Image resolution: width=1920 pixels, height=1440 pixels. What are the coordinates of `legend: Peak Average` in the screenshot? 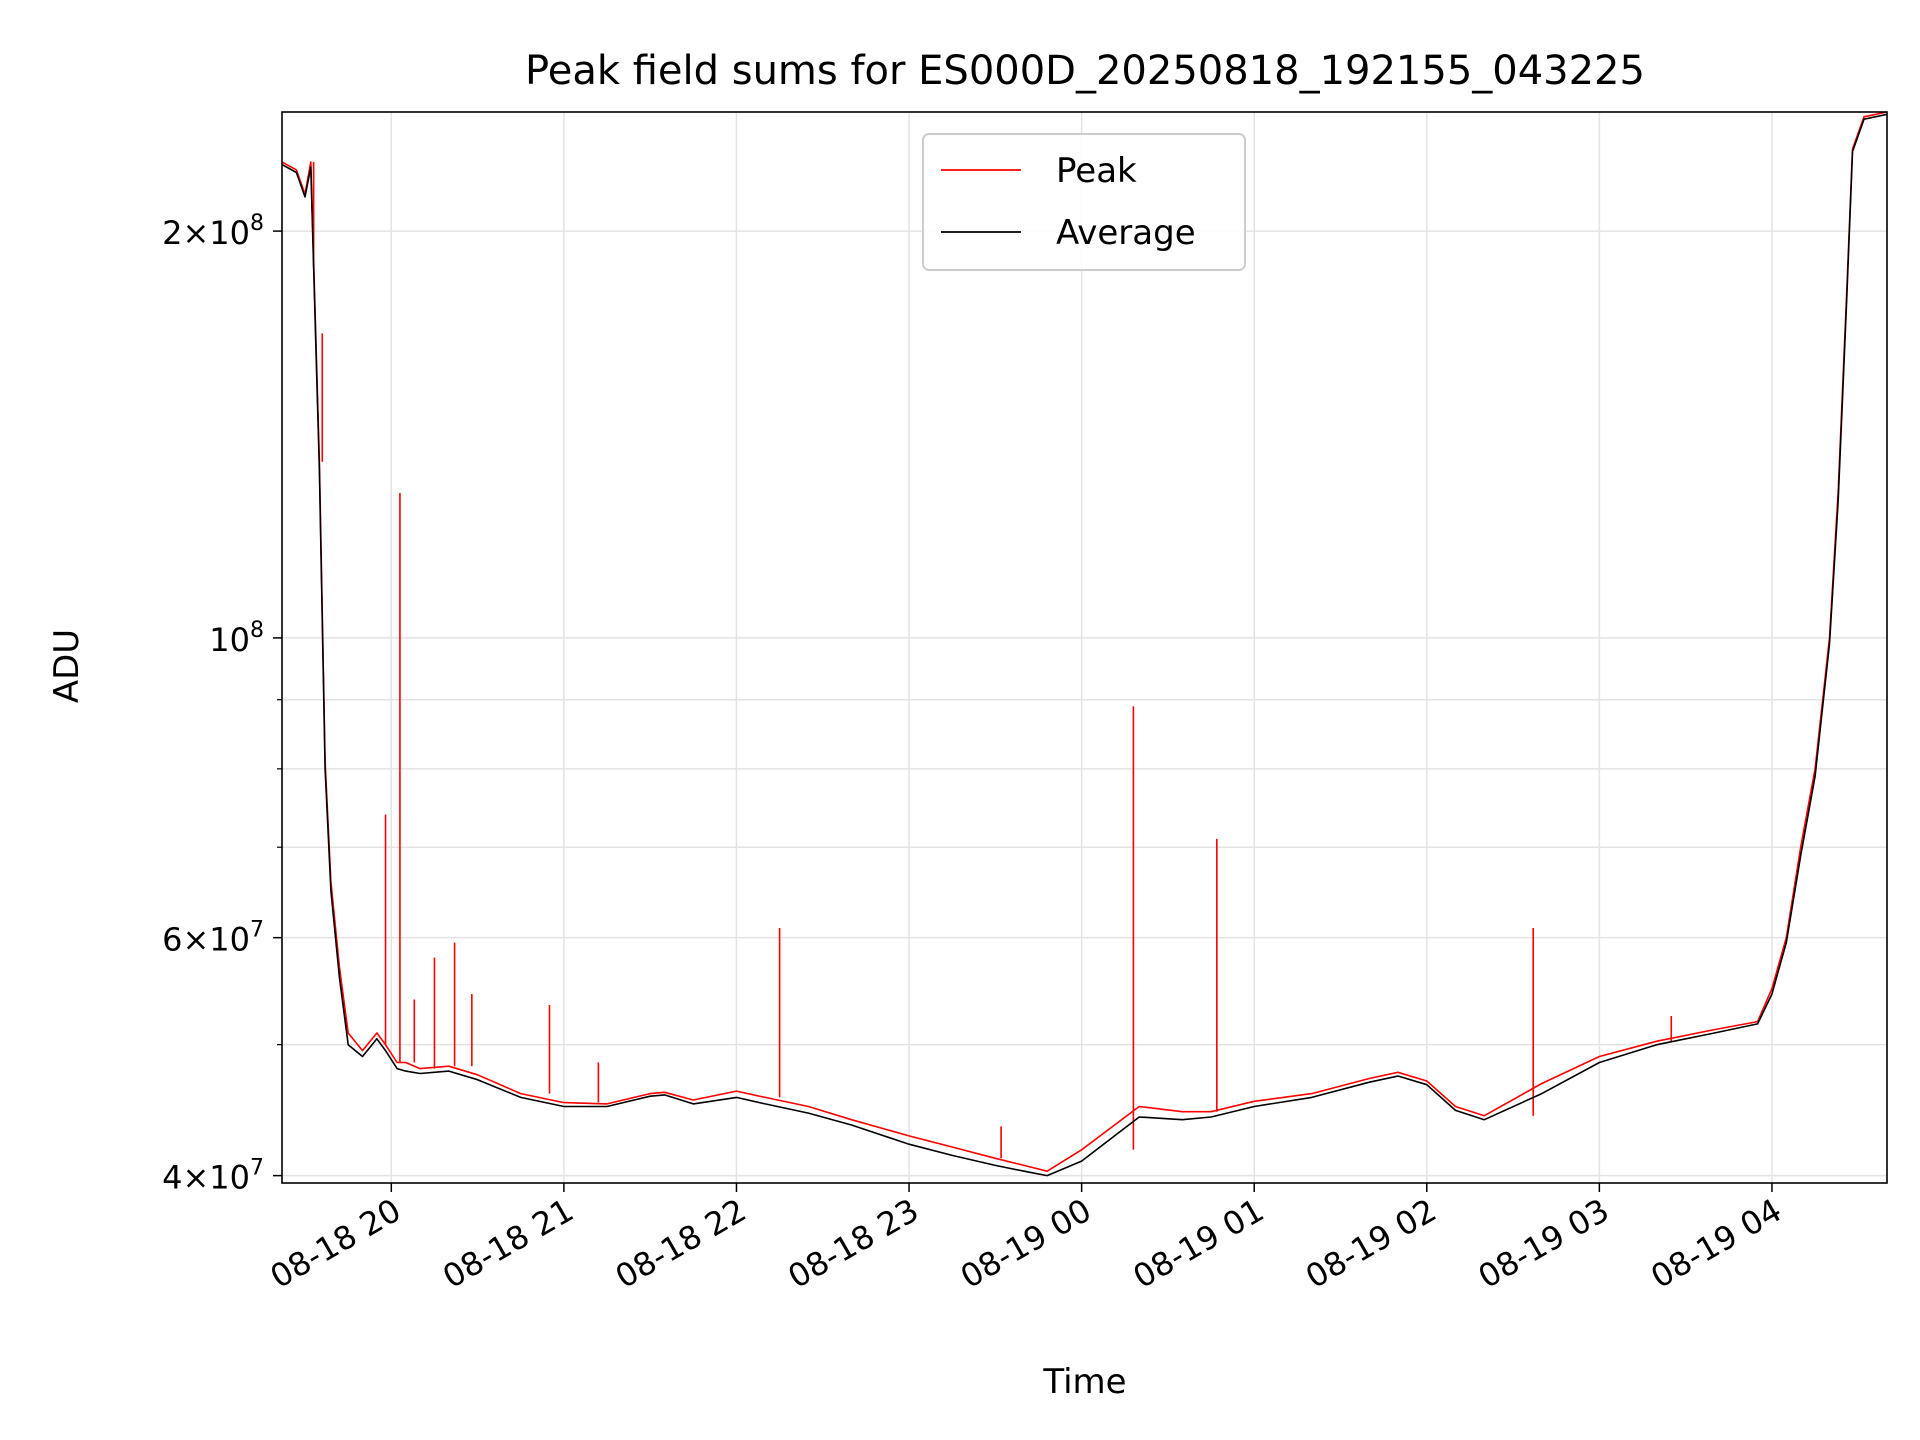 It's located at (1084, 202).